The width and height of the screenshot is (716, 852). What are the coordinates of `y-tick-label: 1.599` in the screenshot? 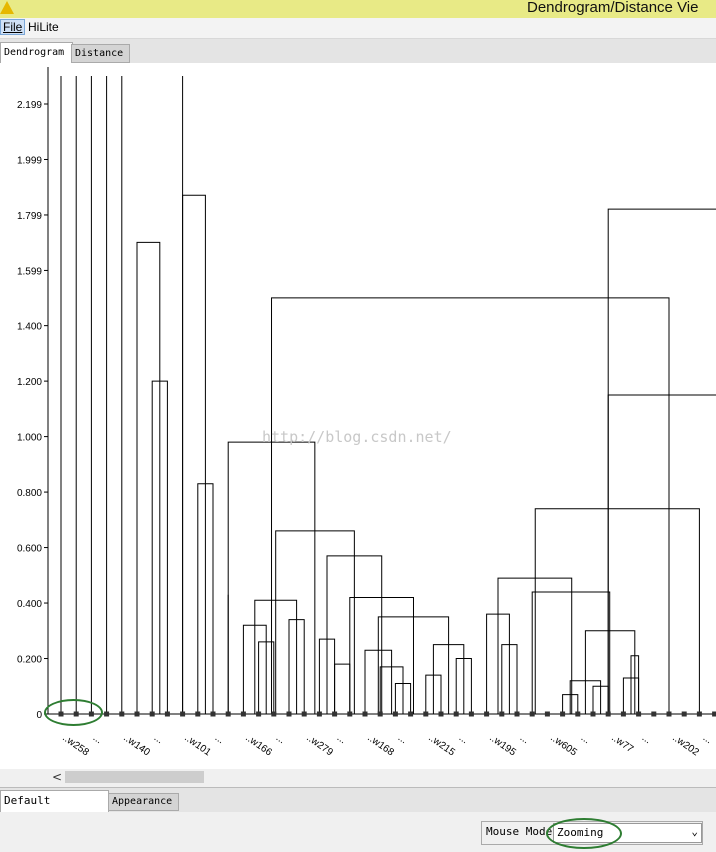 It's located at (29, 271).